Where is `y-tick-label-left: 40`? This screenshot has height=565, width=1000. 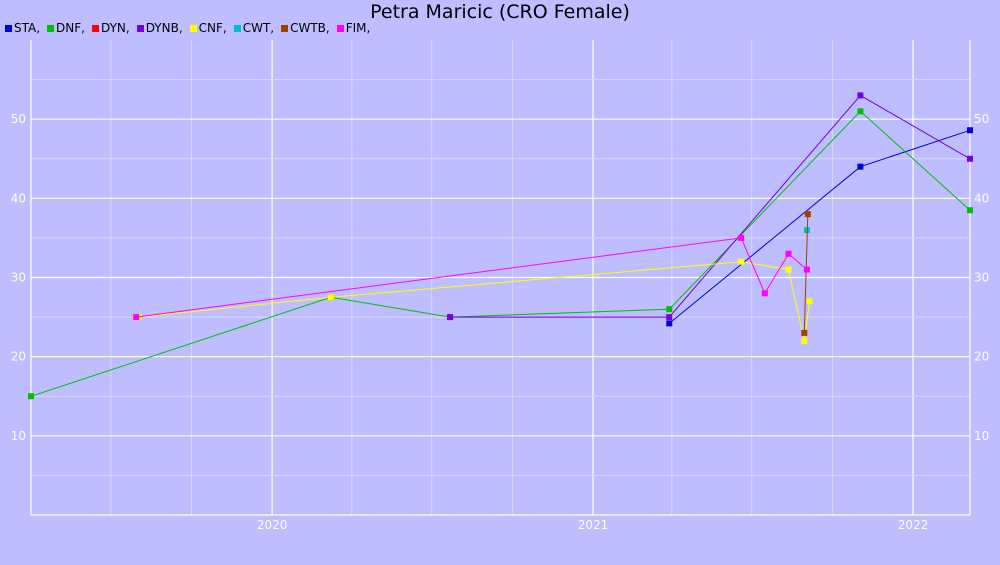
y-tick-label-left: 40 is located at coordinates (18, 198).